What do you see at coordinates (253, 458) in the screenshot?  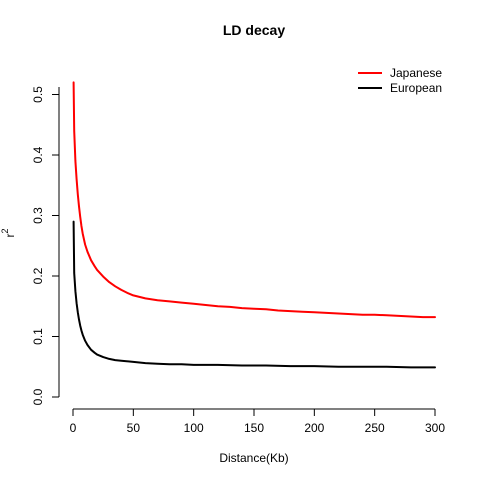 I see `x-axis-label: Distance(Kb)` at bounding box center [253, 458].